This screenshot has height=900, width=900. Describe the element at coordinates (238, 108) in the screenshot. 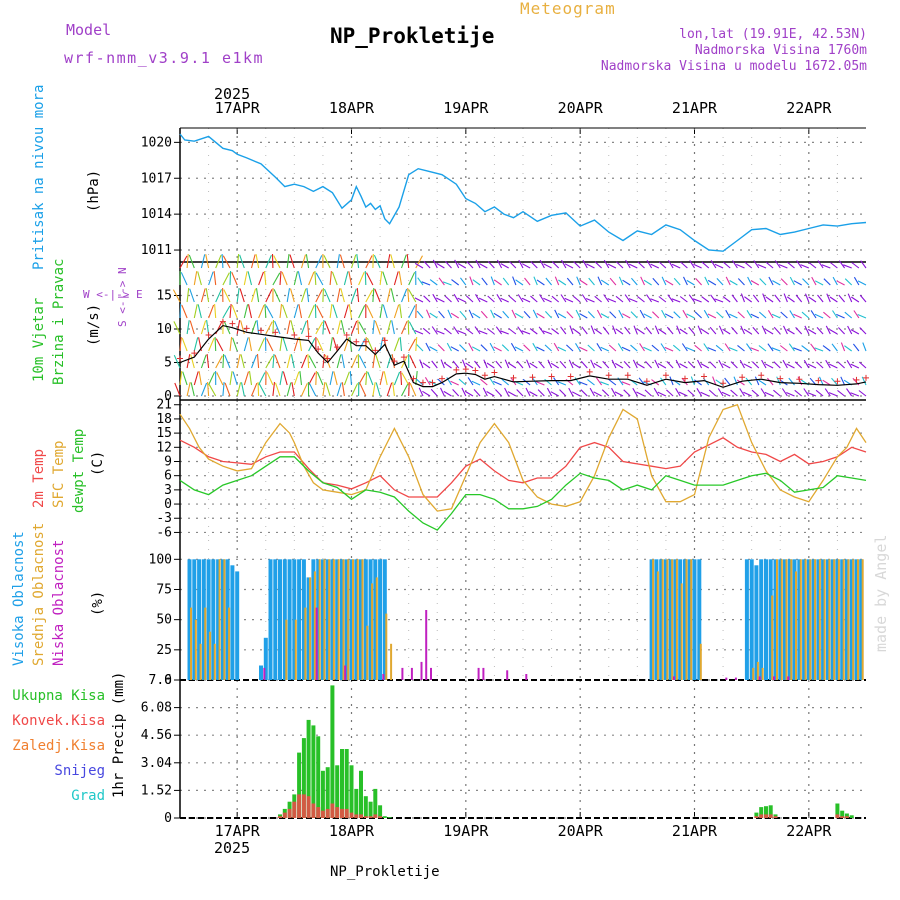

I see `top-day-label: 17APR` at that location.